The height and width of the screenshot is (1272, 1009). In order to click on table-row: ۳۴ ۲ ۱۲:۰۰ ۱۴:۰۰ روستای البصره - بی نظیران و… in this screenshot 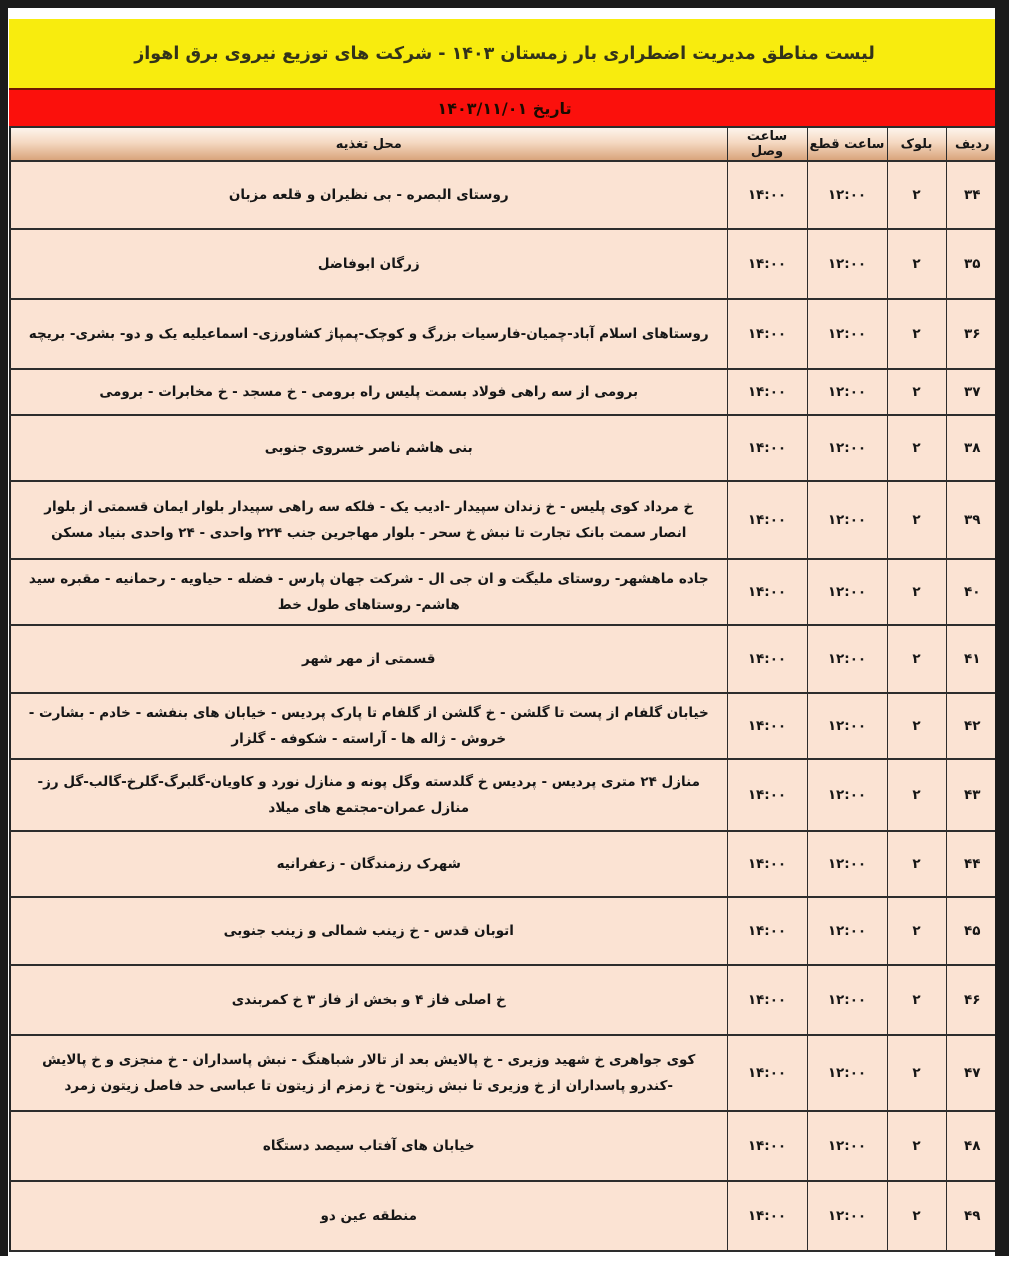, I will do `click(504, 195)`.